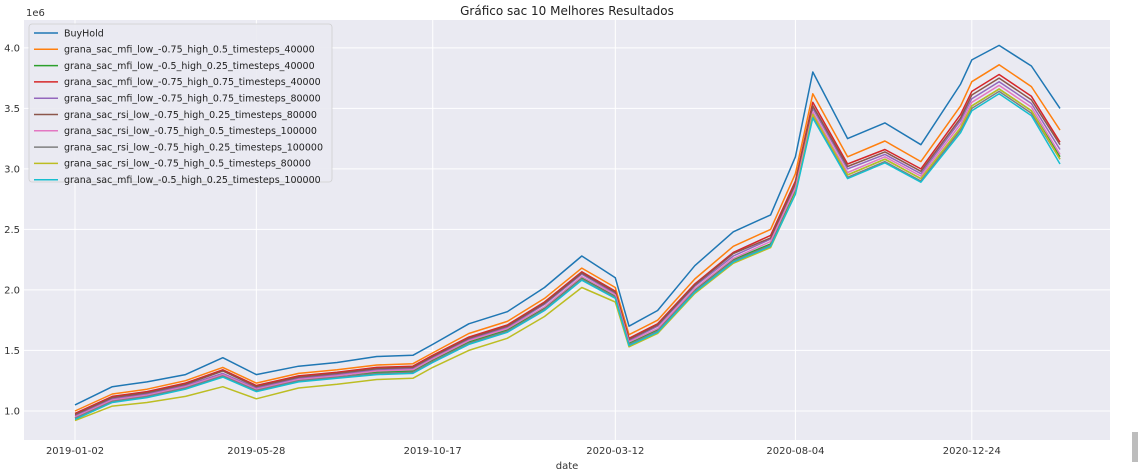 The image size is (1138, 476). I want to click on x-axis-label: date, so click(567, 466).